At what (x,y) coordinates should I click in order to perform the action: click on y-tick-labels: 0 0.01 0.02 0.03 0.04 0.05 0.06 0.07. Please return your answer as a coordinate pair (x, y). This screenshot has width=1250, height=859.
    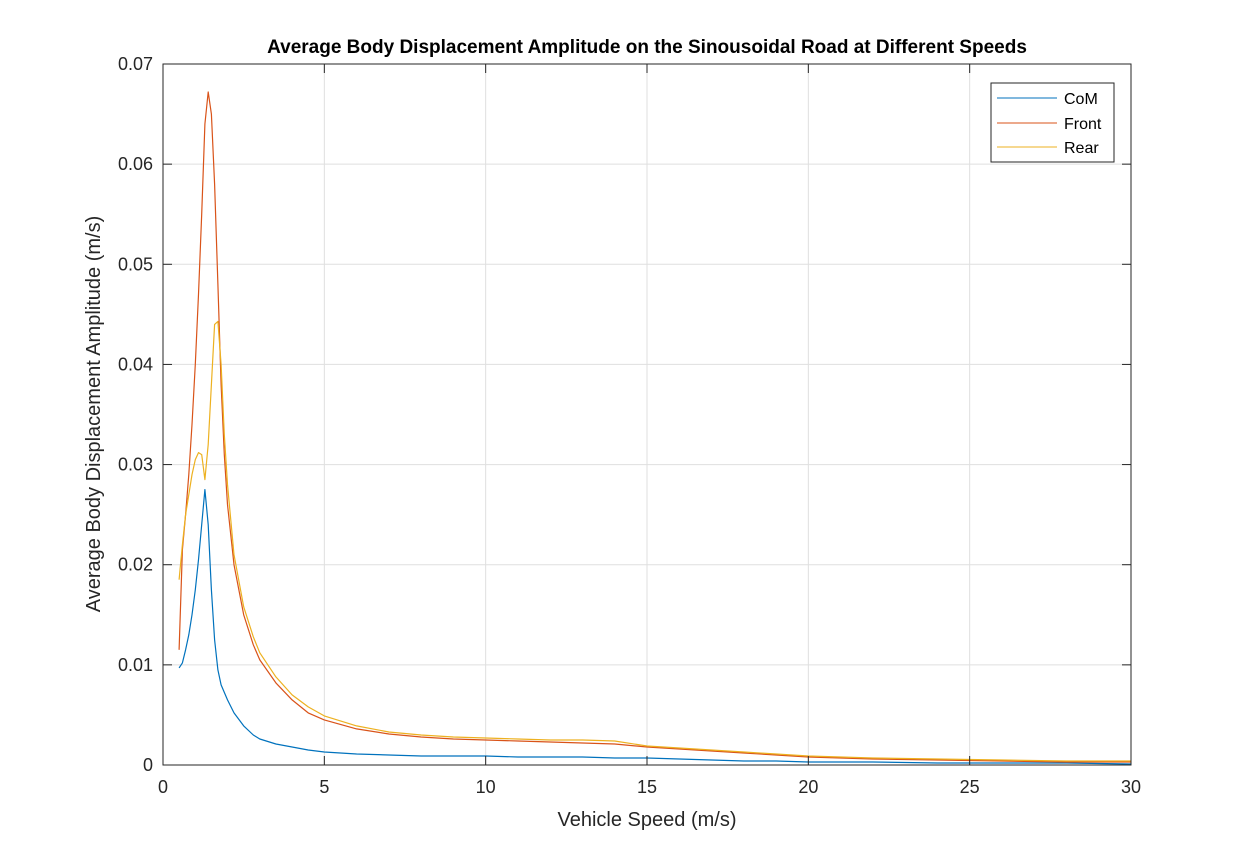
    Looking at the image, I should click on (135, 414).